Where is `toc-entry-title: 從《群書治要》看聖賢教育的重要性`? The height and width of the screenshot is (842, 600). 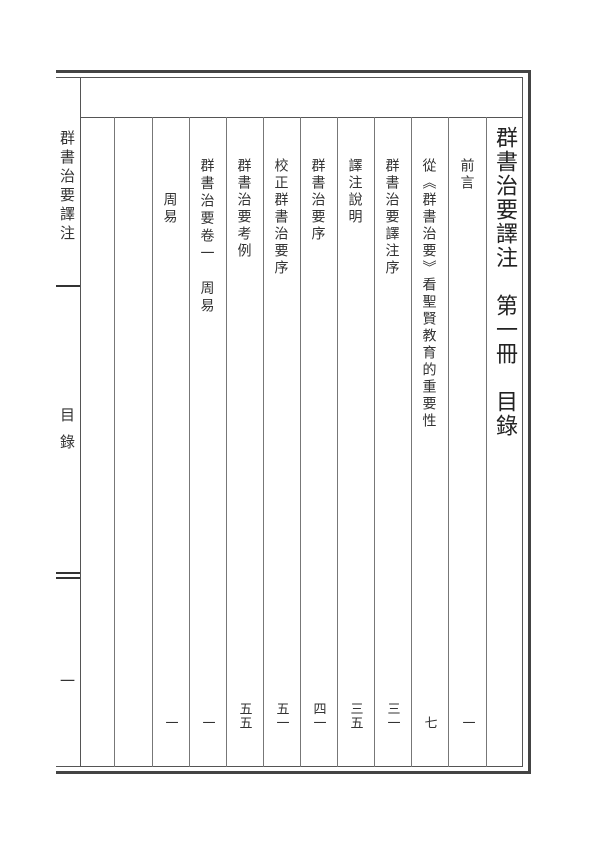 toc-entry-title: 從《群書治要》看聖賢教育的重要性 is located at coordinates (428, 294).